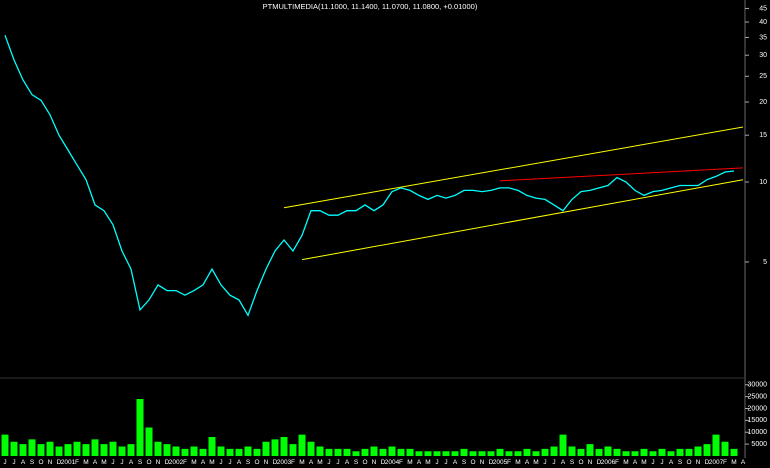 This screenshot has height=468, width=770. Describe the element at coordinates (763, 8) in the screenshot. I see `y-tick-label: 45` at that location.